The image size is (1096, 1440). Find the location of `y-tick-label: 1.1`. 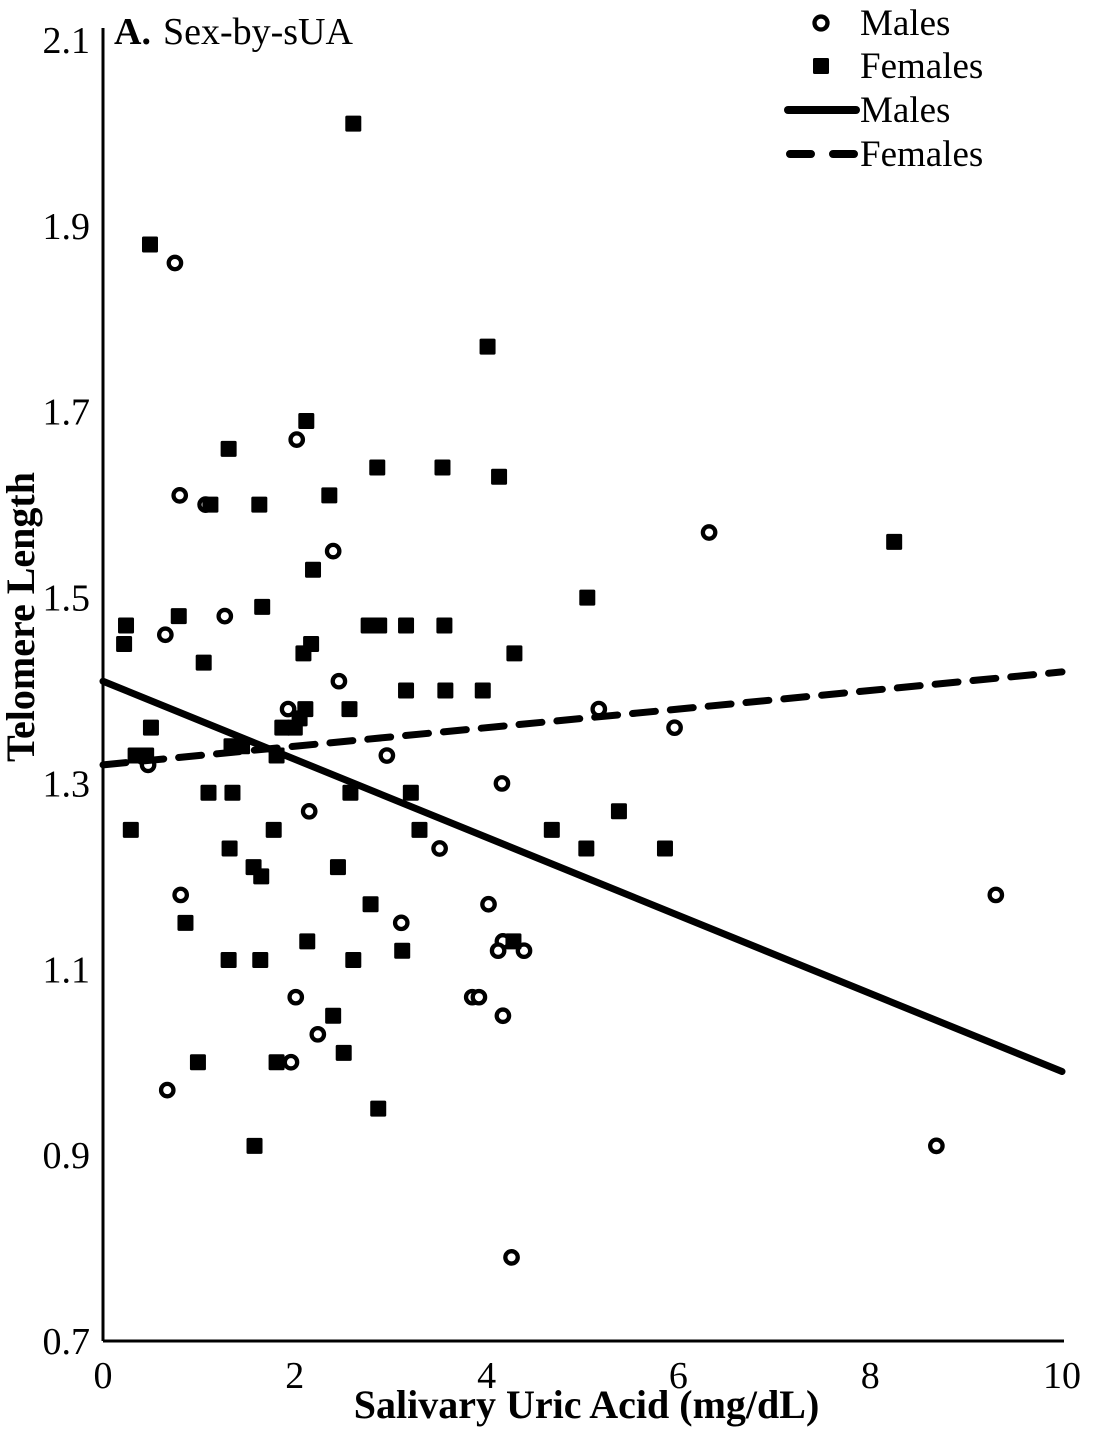

y-tick-label: 1.1 is located at coordinates (67, 970).